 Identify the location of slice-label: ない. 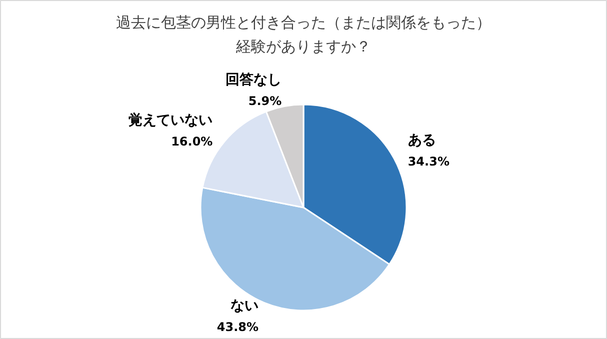
(244, 306).